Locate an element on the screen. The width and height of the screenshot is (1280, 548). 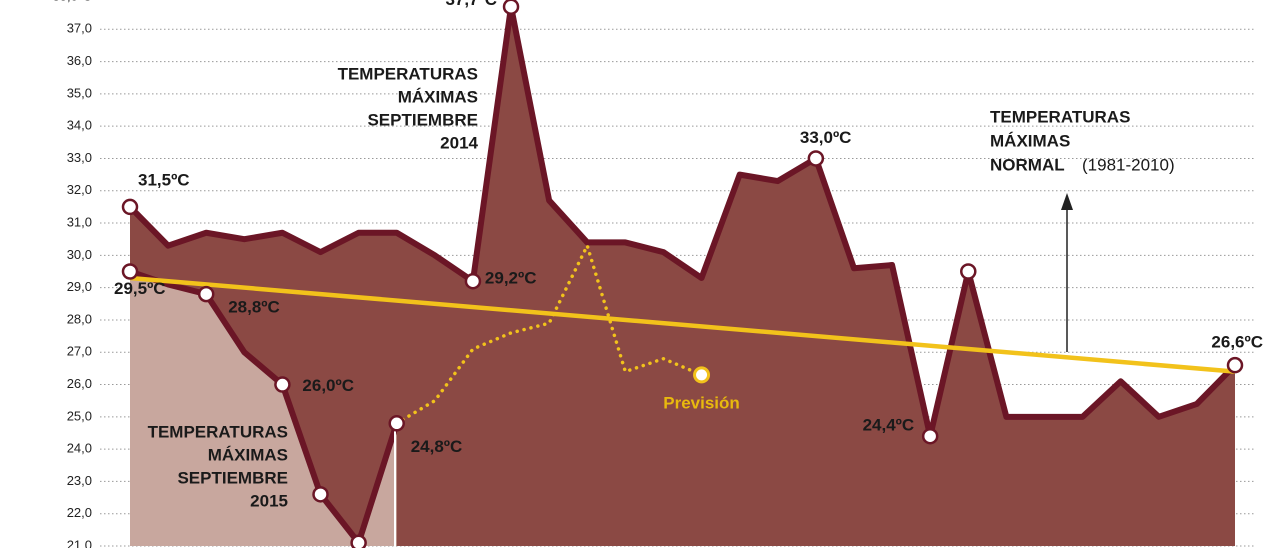
data-label: 26,0ºC is located at coordinates (328, 385).